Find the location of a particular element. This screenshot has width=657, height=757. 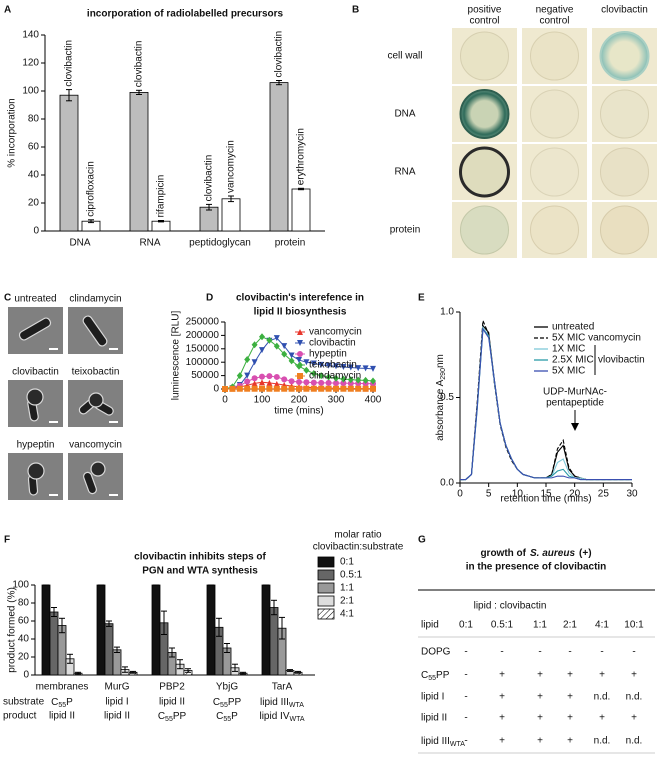

row-label: DNA is located at coordinates (404, 114).